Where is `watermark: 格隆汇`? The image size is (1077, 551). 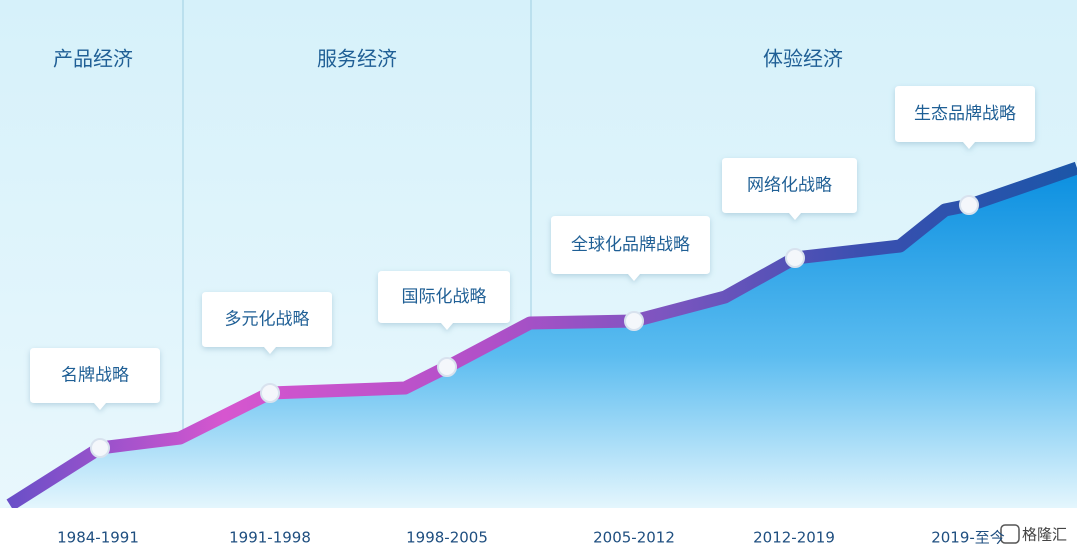
watermark: 格隆汇 is located at coordinates (1033, 534).